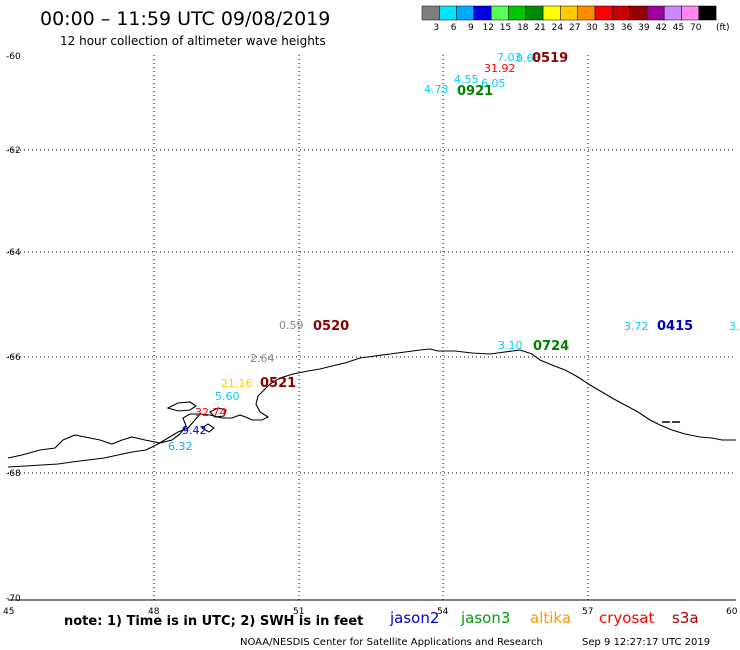  I want to click on lat-label: -68, so click(13, 474).